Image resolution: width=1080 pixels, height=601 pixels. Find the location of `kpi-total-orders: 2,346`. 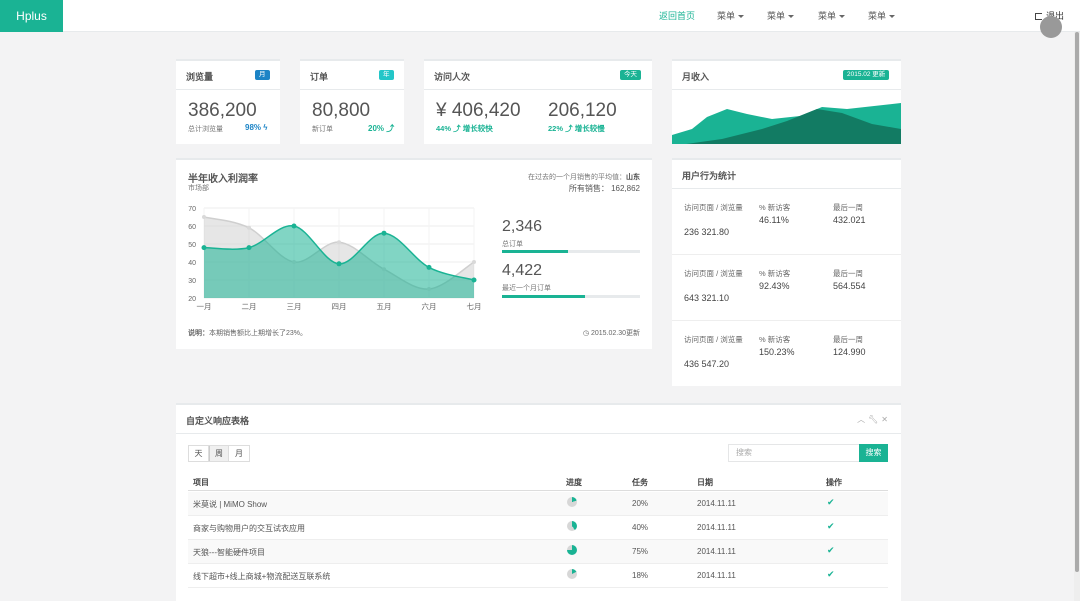

kpi-total-orders: 2,346 is located at coordinates (522, 226).